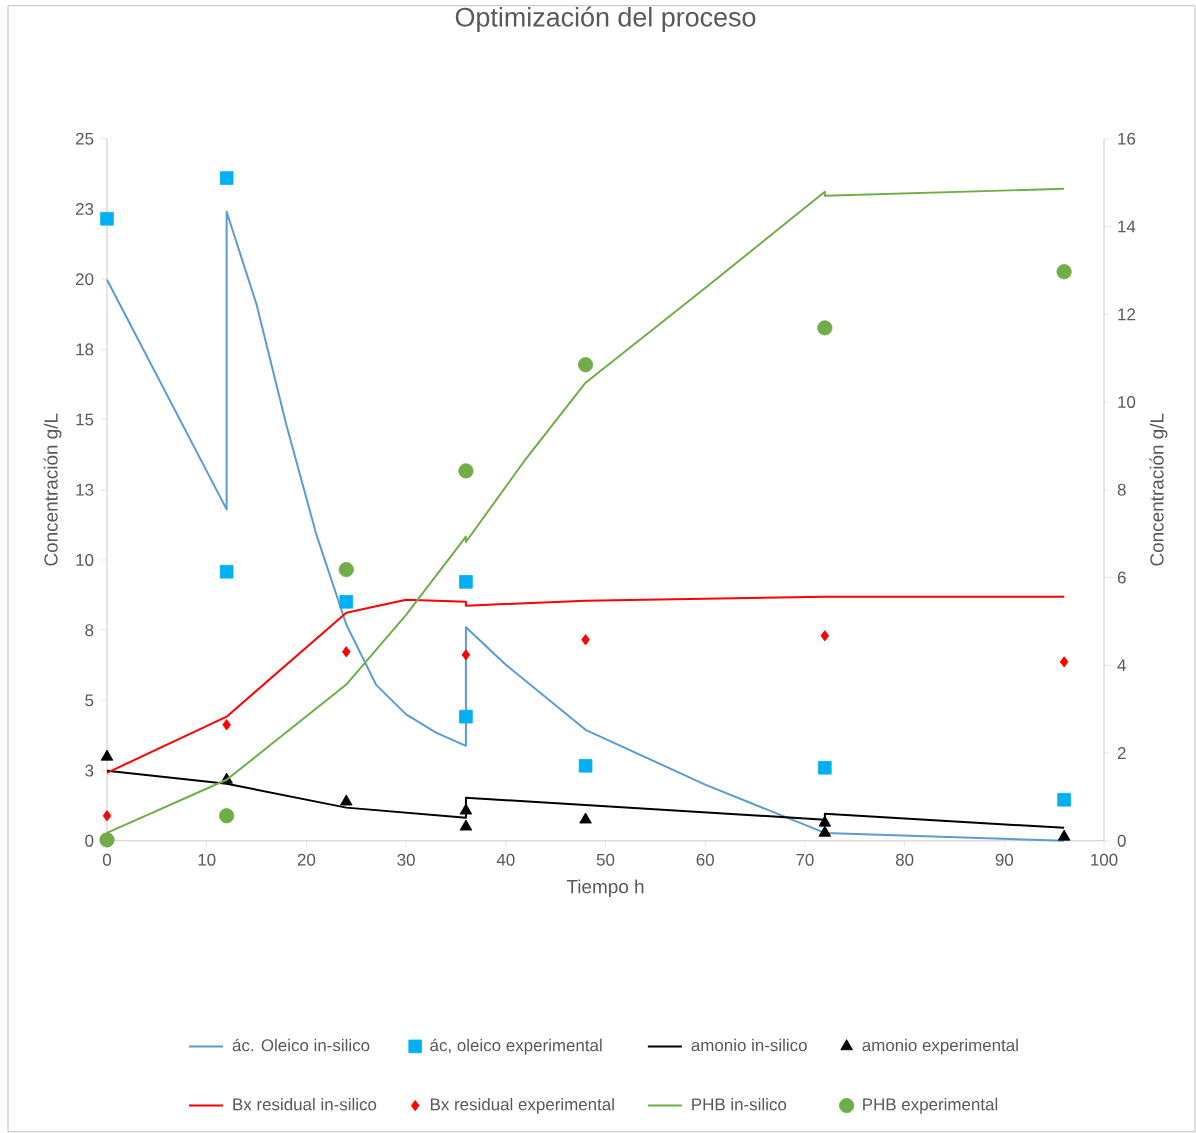 The height and width of the screenshot is (1133, 1196). I want to click on y-tick-label: 8, so click(89, 630).